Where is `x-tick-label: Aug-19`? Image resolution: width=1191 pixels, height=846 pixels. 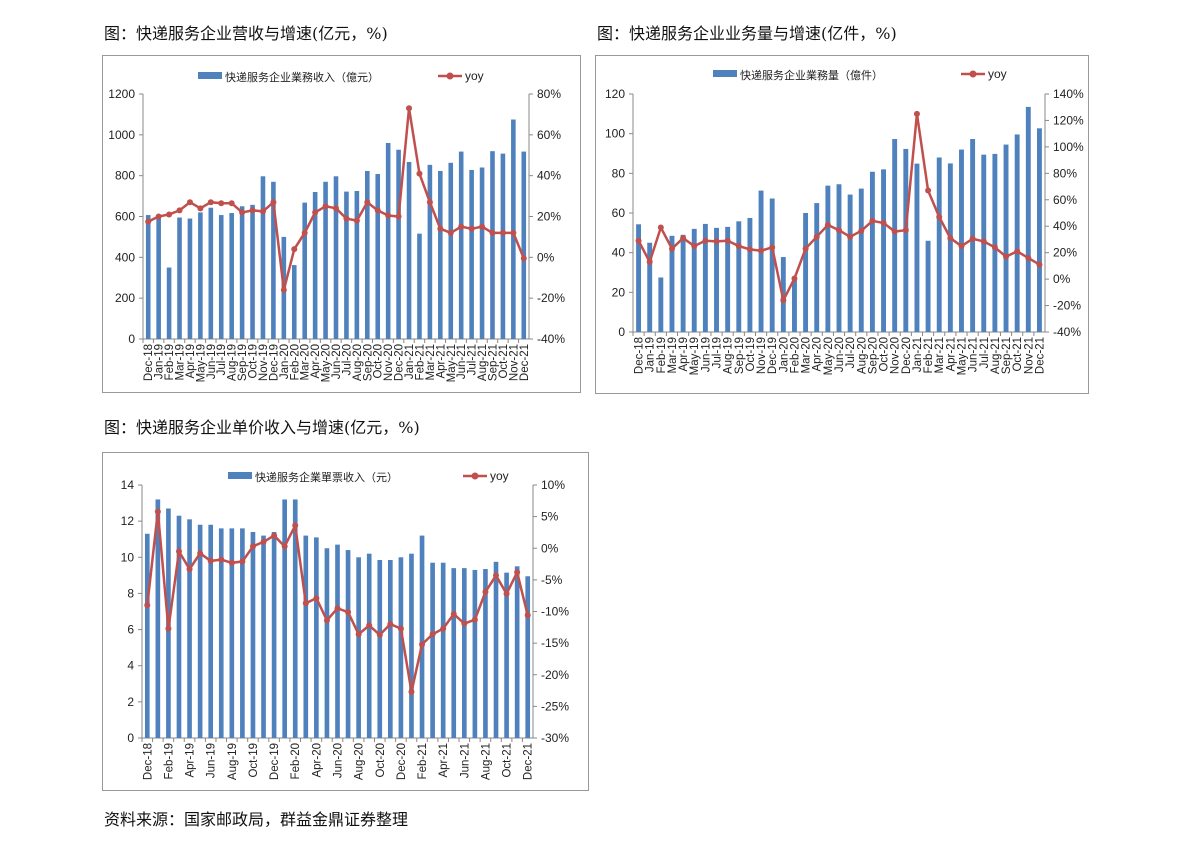 x-tick-label: Aug-19 is located at coordinates (729, 355).